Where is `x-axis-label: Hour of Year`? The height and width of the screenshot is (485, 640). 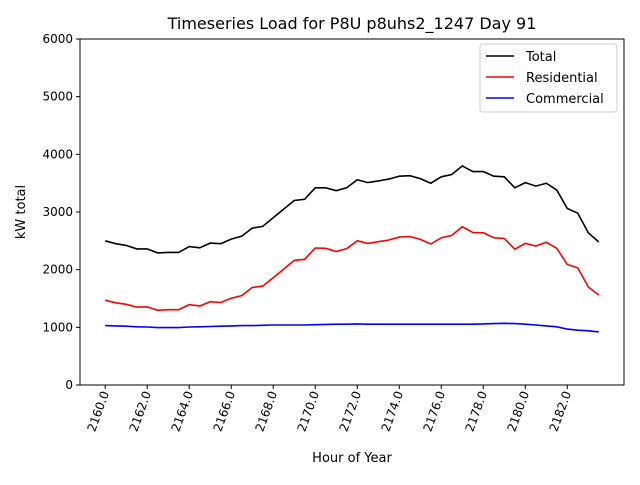 x-axis-label: Hour of Year is located at coordinates (352, 458).